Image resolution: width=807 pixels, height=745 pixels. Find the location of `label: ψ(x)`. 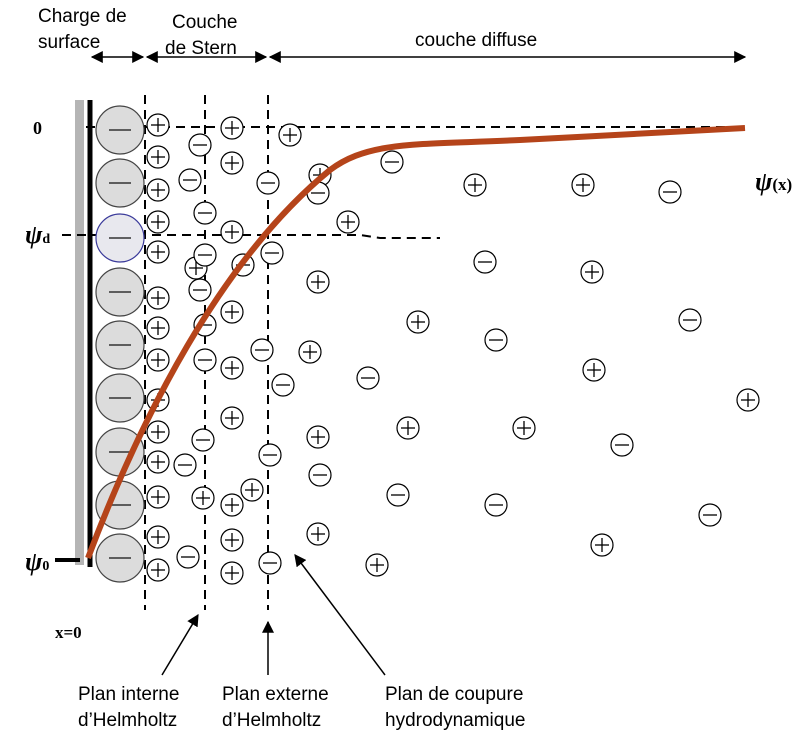

label: ψ(x) is located at coordinates (773, 181).